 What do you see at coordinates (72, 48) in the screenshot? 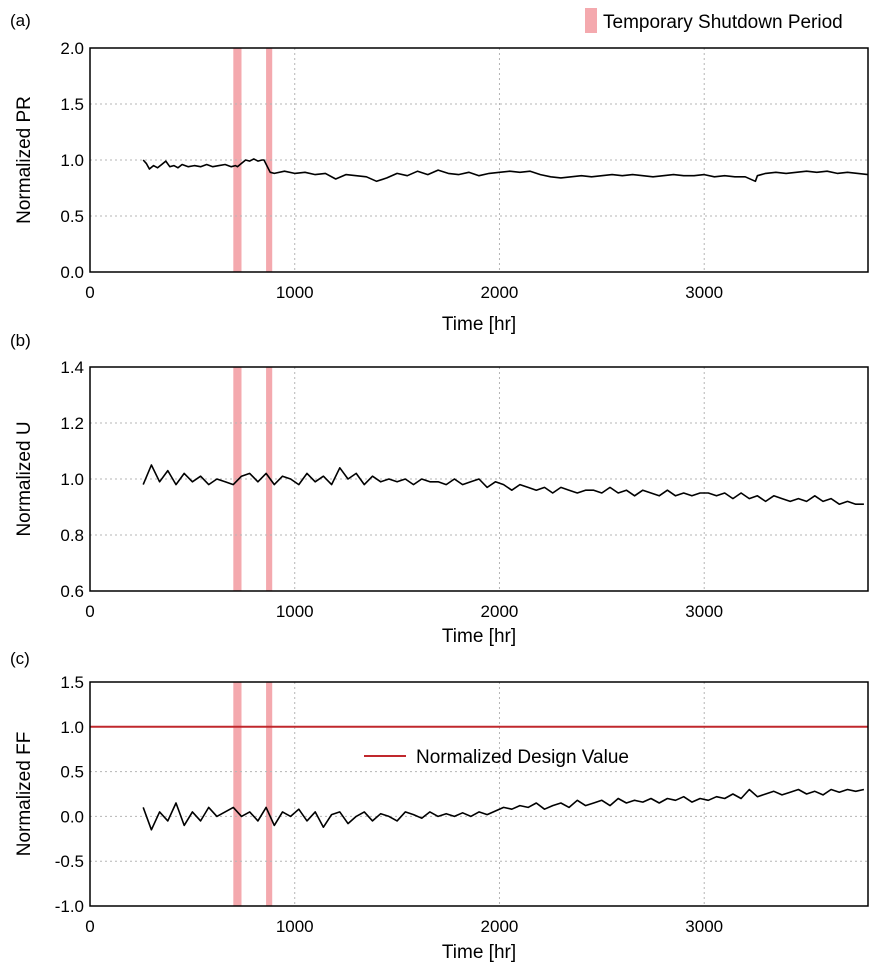
I see `y-tick-label: 2.0` at bounding box center [72, 48].